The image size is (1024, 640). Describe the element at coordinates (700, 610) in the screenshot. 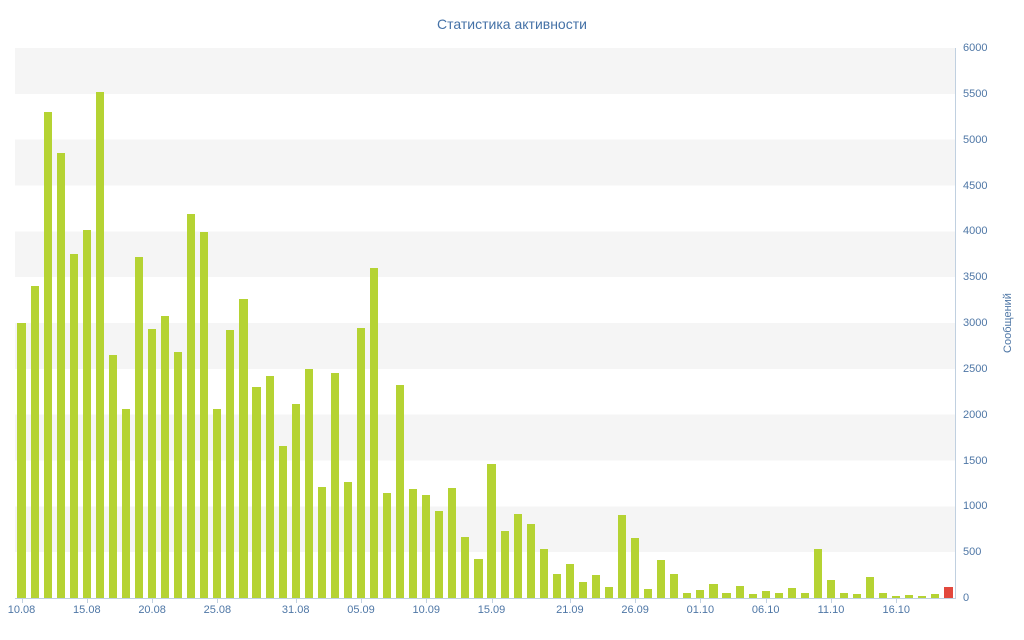

I see `x-axis-label: 01.10` at that location.